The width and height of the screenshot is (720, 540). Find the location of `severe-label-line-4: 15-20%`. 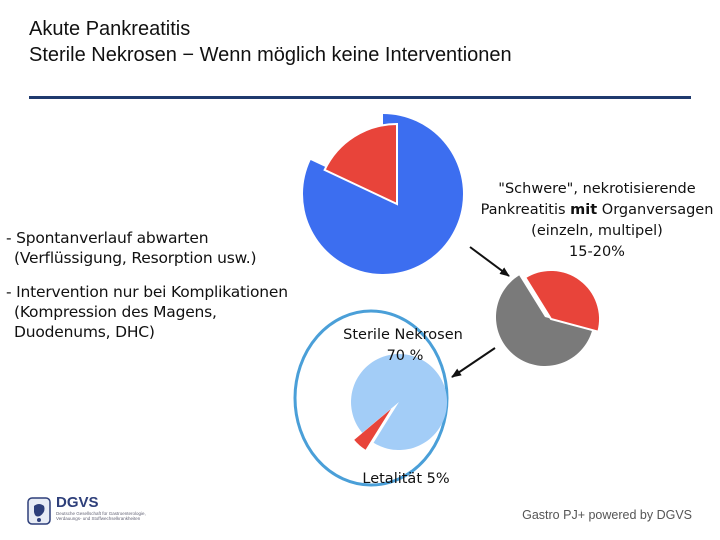

severe-label-line-4: 15-20% is located at coordinates (597, 252).